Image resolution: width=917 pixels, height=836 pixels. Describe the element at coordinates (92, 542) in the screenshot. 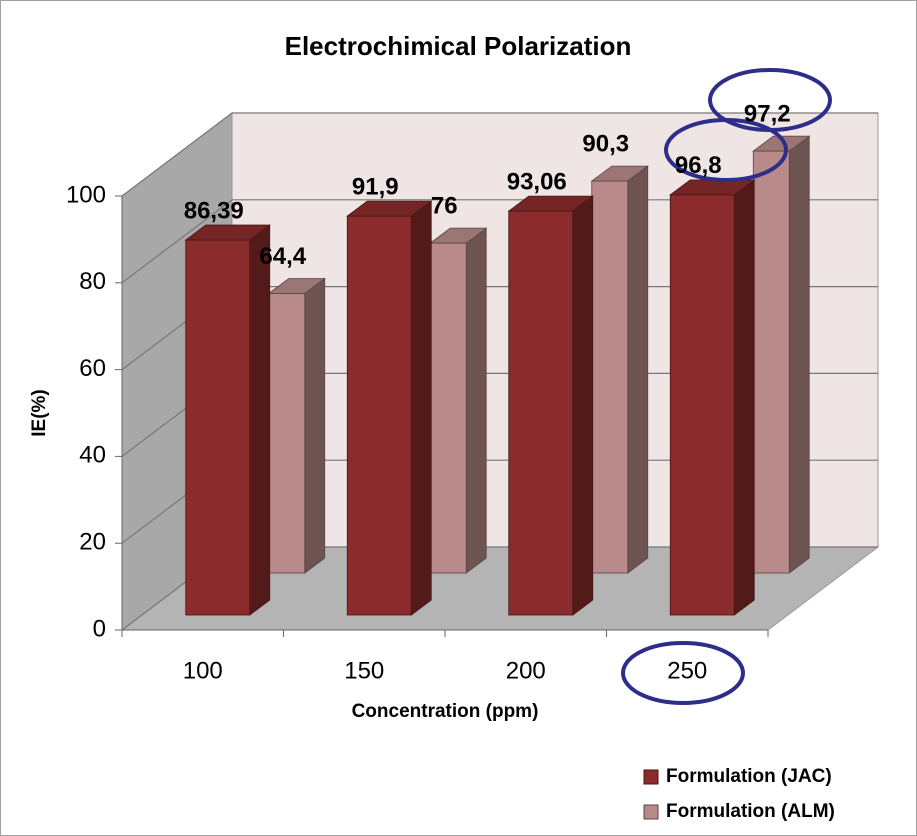

I see `y-tick-label: 20` at that location.